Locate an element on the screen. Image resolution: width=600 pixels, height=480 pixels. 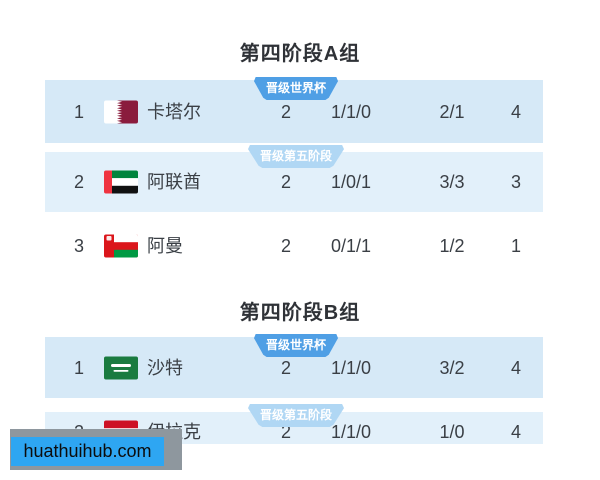
team-name: 沙特 is located at coordinates (165, 367).